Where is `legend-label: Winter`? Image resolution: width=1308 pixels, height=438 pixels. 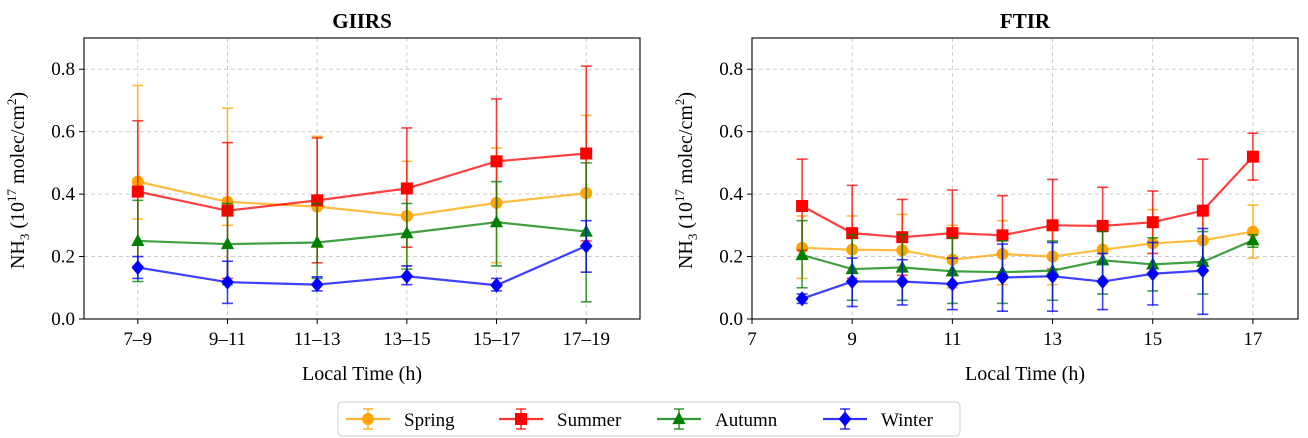
legend-label: Winter is located at coordinates (907, 420).